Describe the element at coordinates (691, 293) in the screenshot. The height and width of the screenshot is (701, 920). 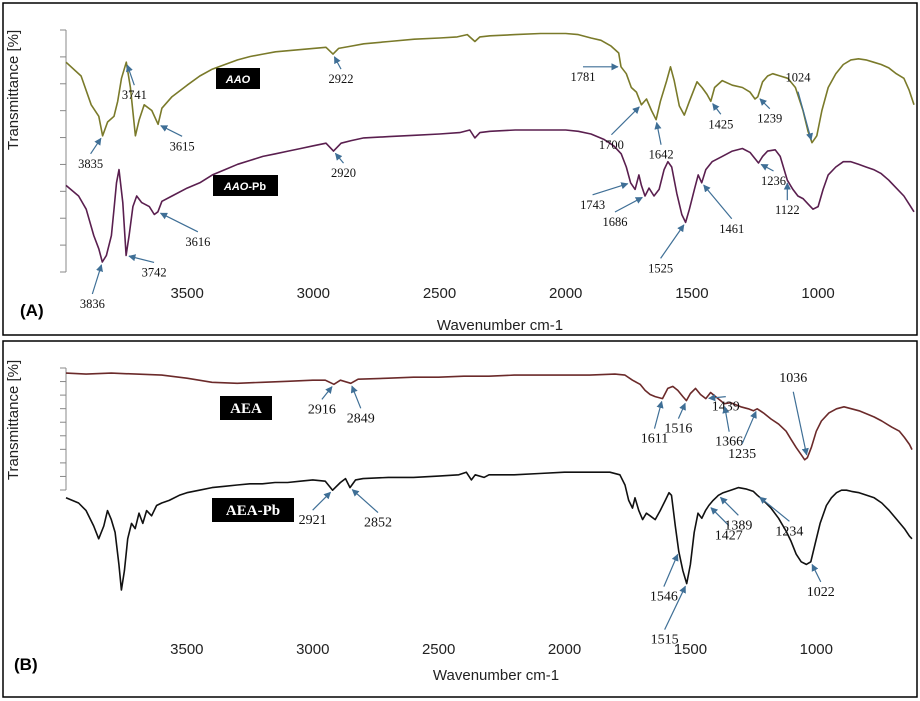
I see `x-tick-label-a: 1500` at that location.